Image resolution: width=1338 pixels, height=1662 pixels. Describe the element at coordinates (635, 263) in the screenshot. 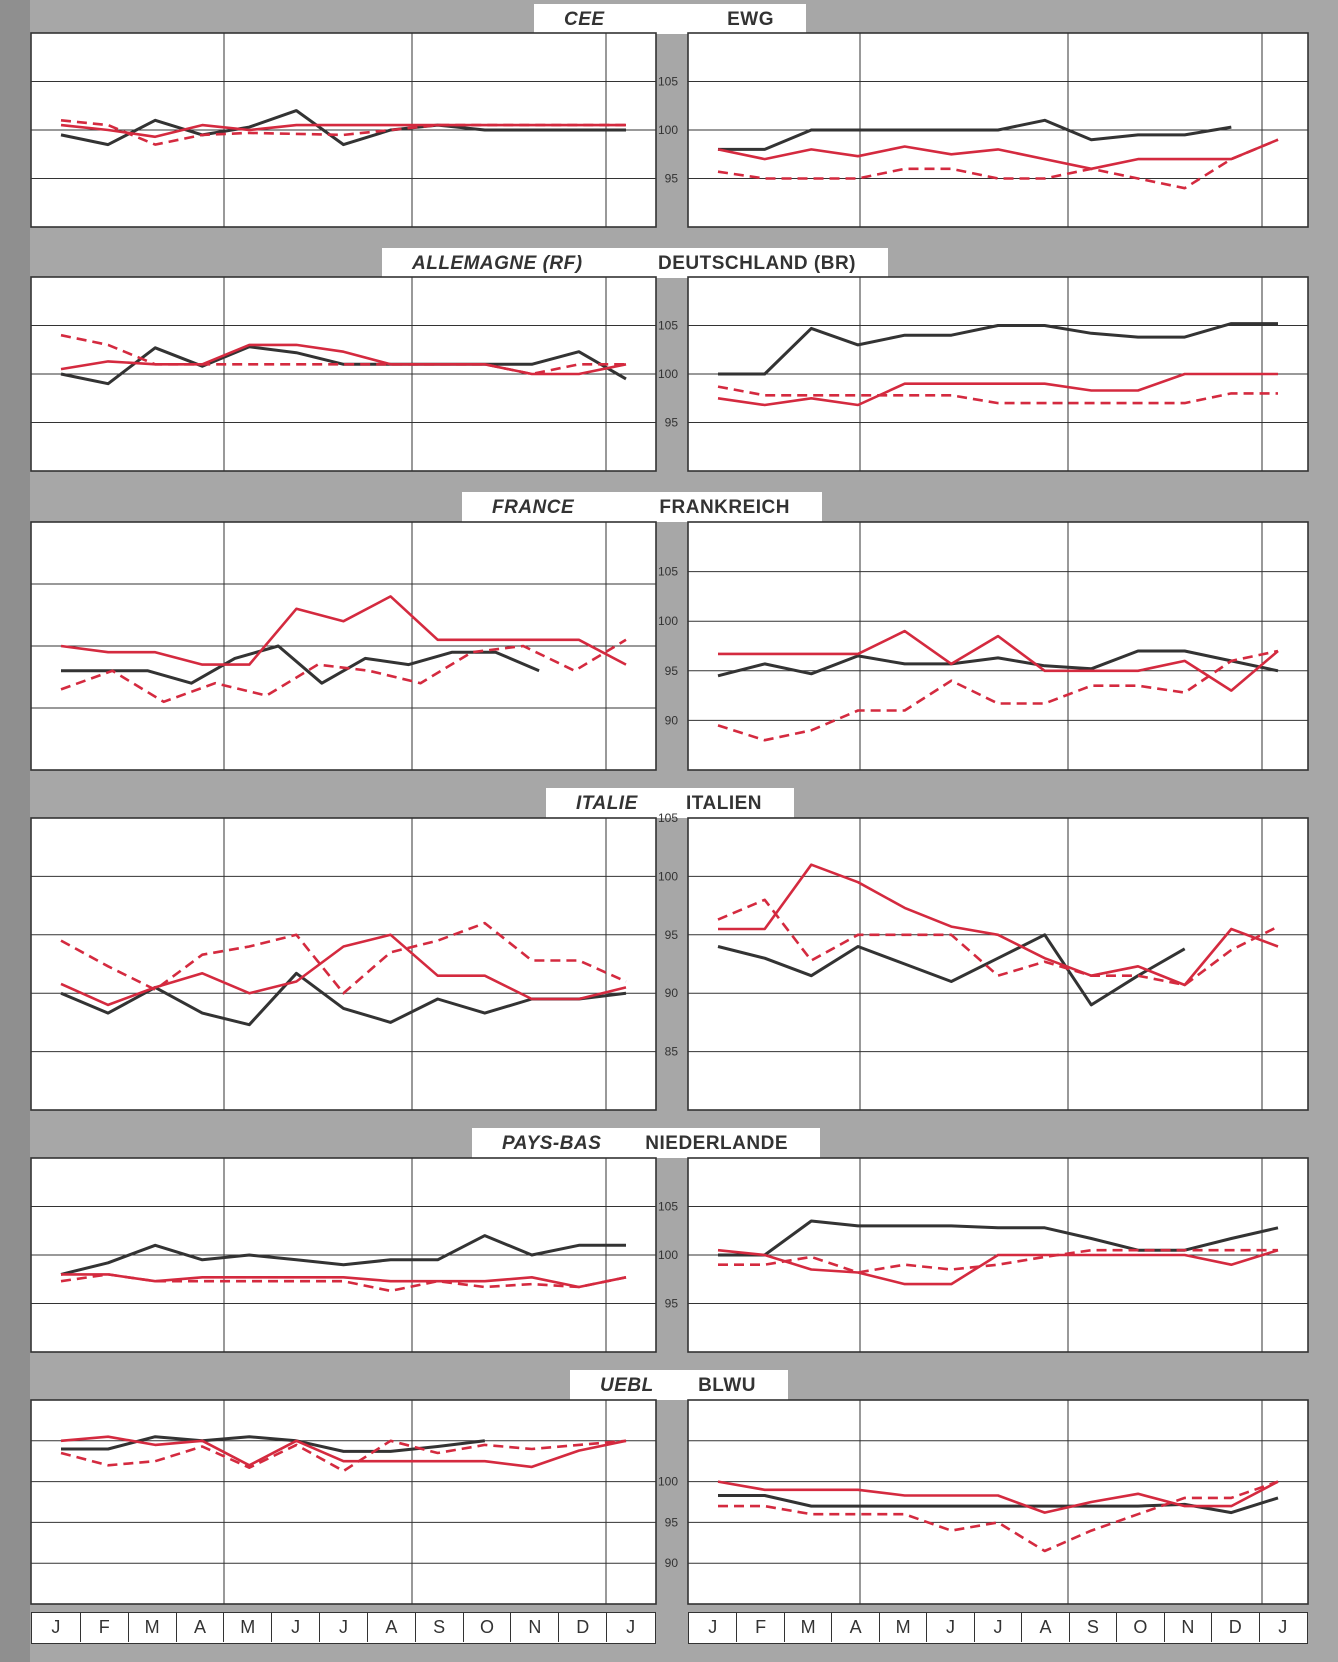

I see `header-deutschland: DEUTSCHLAND (BR) ALLEMAGNE (RF)` at that location.